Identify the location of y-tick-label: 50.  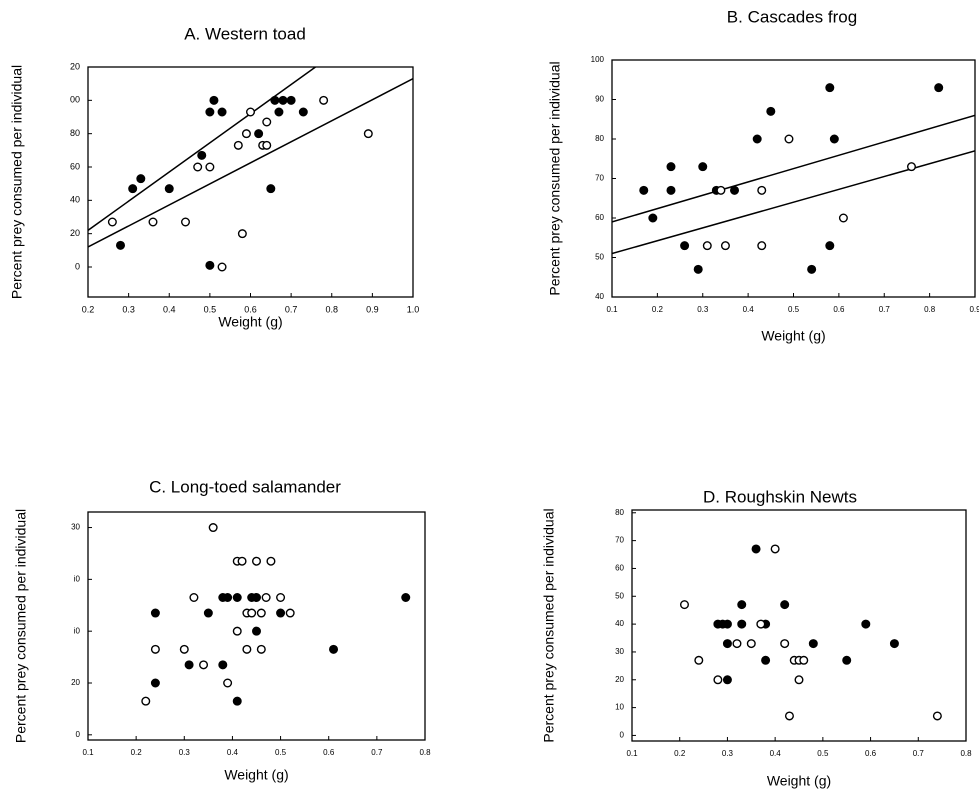
(599, 257).